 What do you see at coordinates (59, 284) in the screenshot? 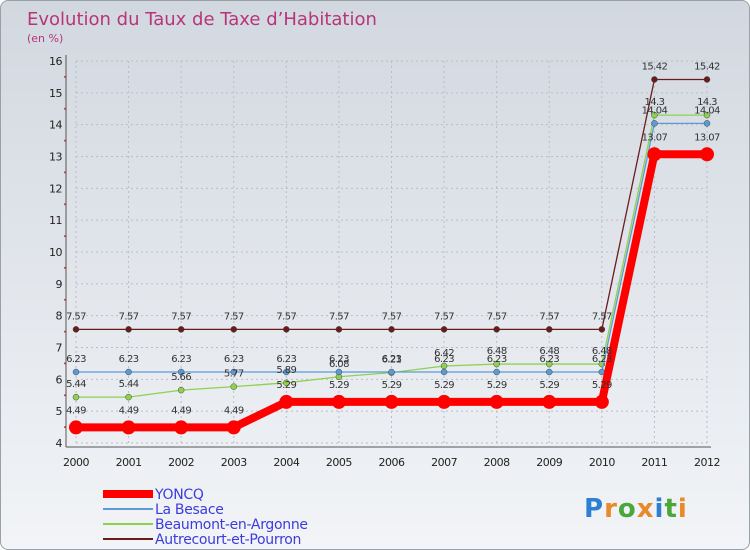
I see `y-tick-label: 9` at bounding box center [59, 284].